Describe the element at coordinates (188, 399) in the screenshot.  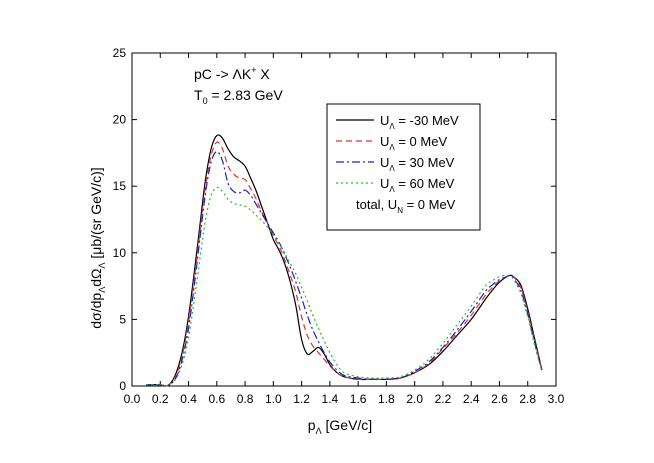
I see `x-tick-label: 0.4` at that location.